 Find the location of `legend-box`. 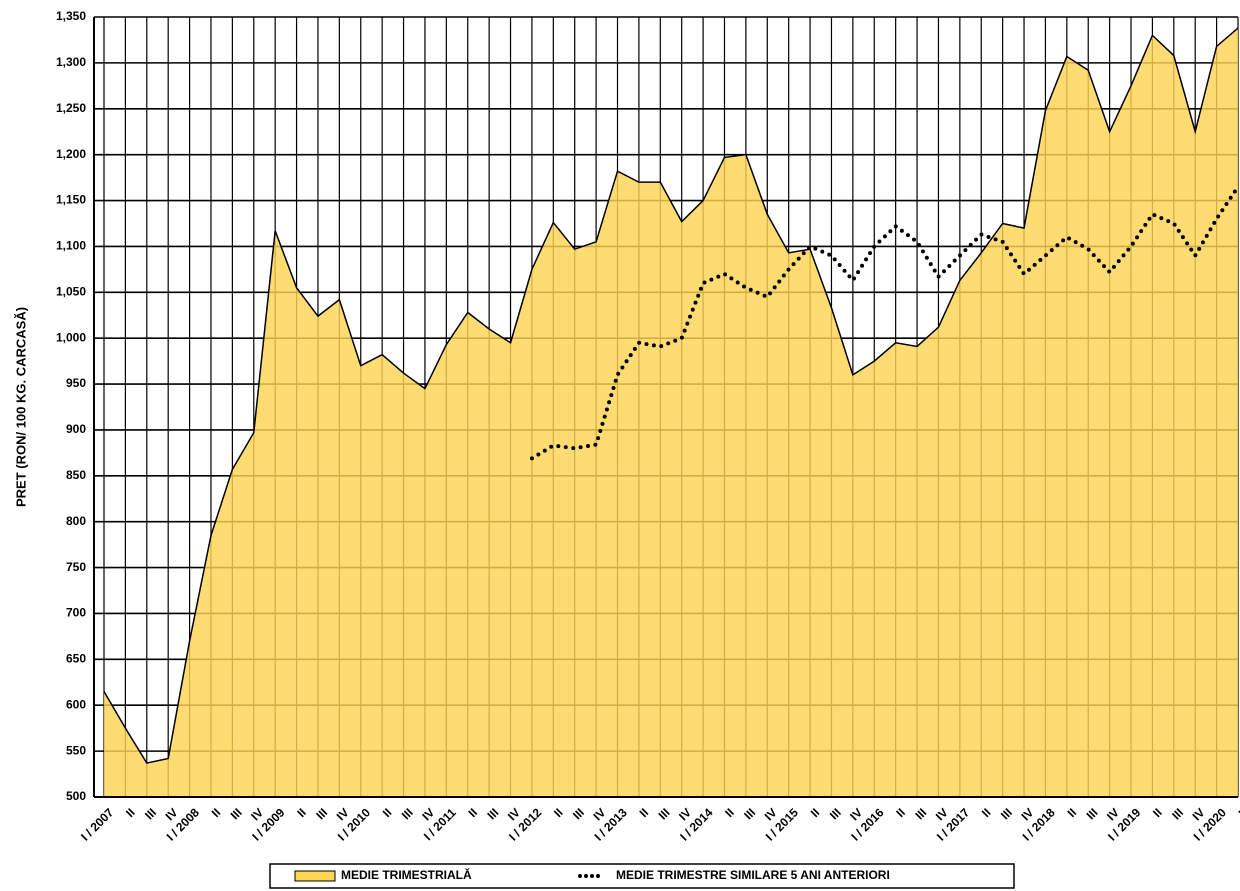

legend-box is located at coordinates (642, 876).